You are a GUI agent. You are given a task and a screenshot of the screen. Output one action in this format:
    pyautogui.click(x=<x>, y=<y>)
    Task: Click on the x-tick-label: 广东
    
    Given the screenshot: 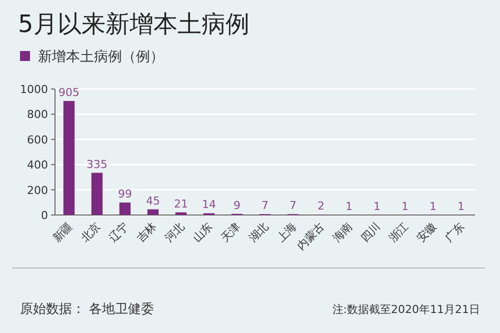 What is the action you would take?
    pyautogui.click(x=455, y=232)
    